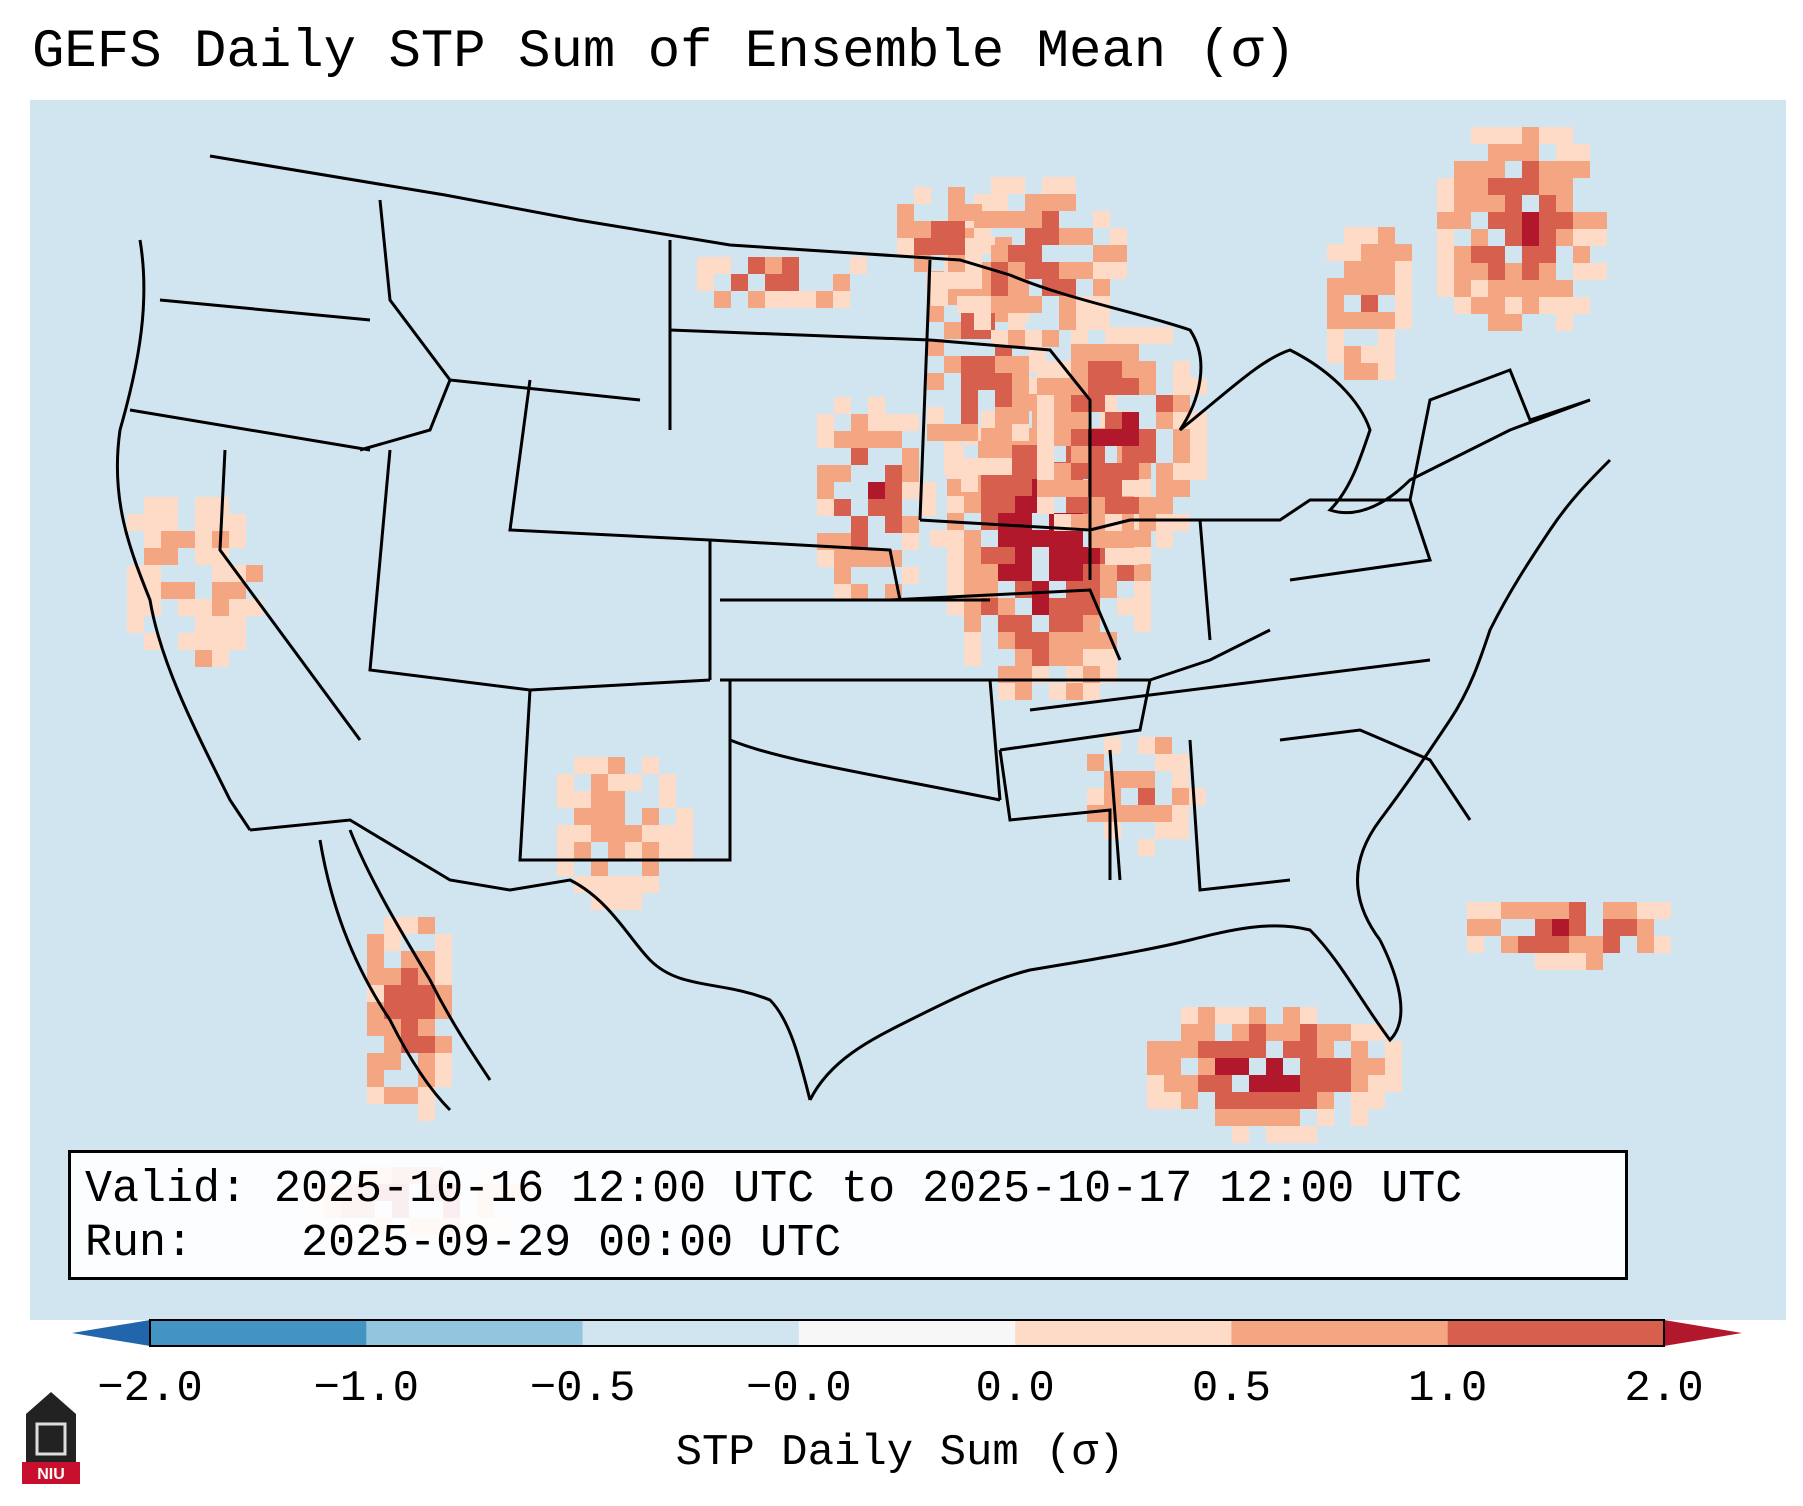 The image size is (1803, 1506). Describe the element at coordinates (545, 390) in the screenshot. I see `montana-wyoming` at that location.